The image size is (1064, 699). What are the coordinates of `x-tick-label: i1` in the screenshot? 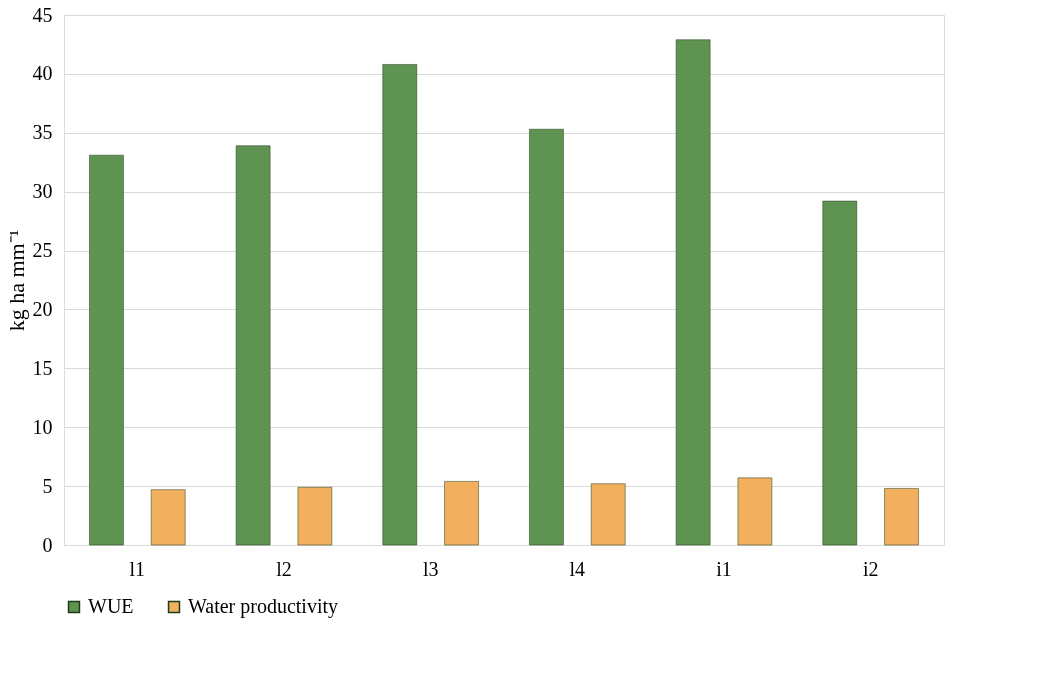 It's located at (724, 568).